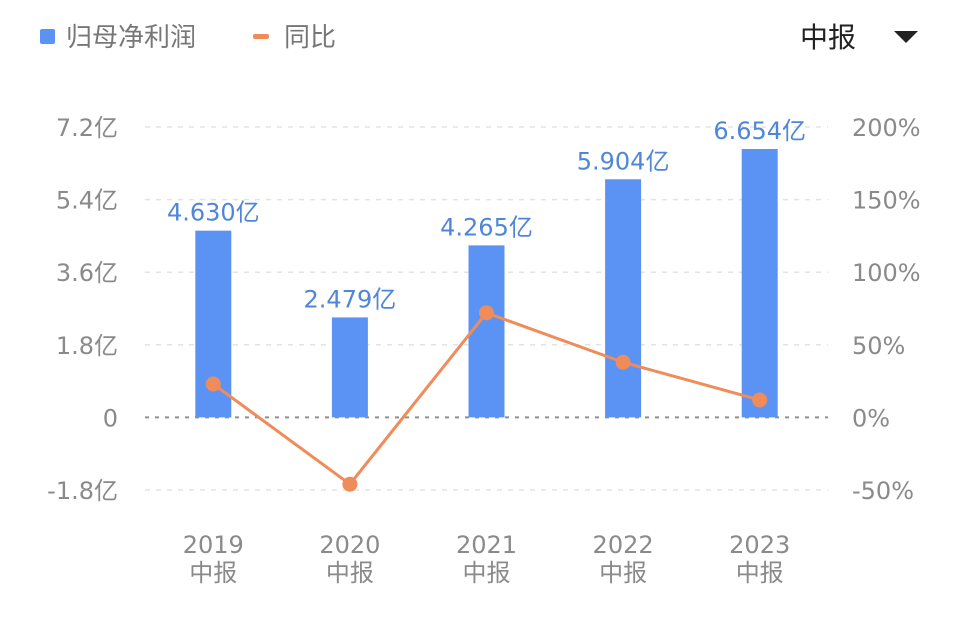  Describe the element at coordinates (87, 346) in the screenshot. I see `left-tick-label: 1.8亿` at that location.